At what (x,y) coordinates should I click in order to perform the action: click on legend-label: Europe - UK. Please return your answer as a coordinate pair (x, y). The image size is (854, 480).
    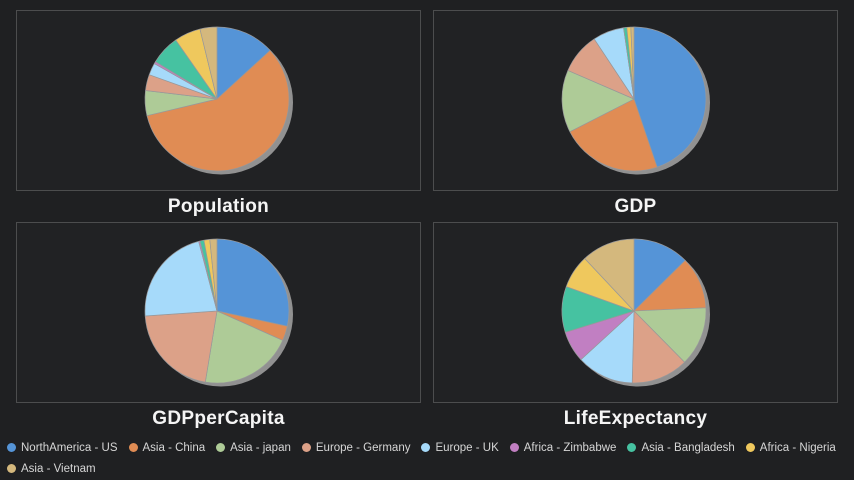
    Looking at the image, I should click on (467, 447).